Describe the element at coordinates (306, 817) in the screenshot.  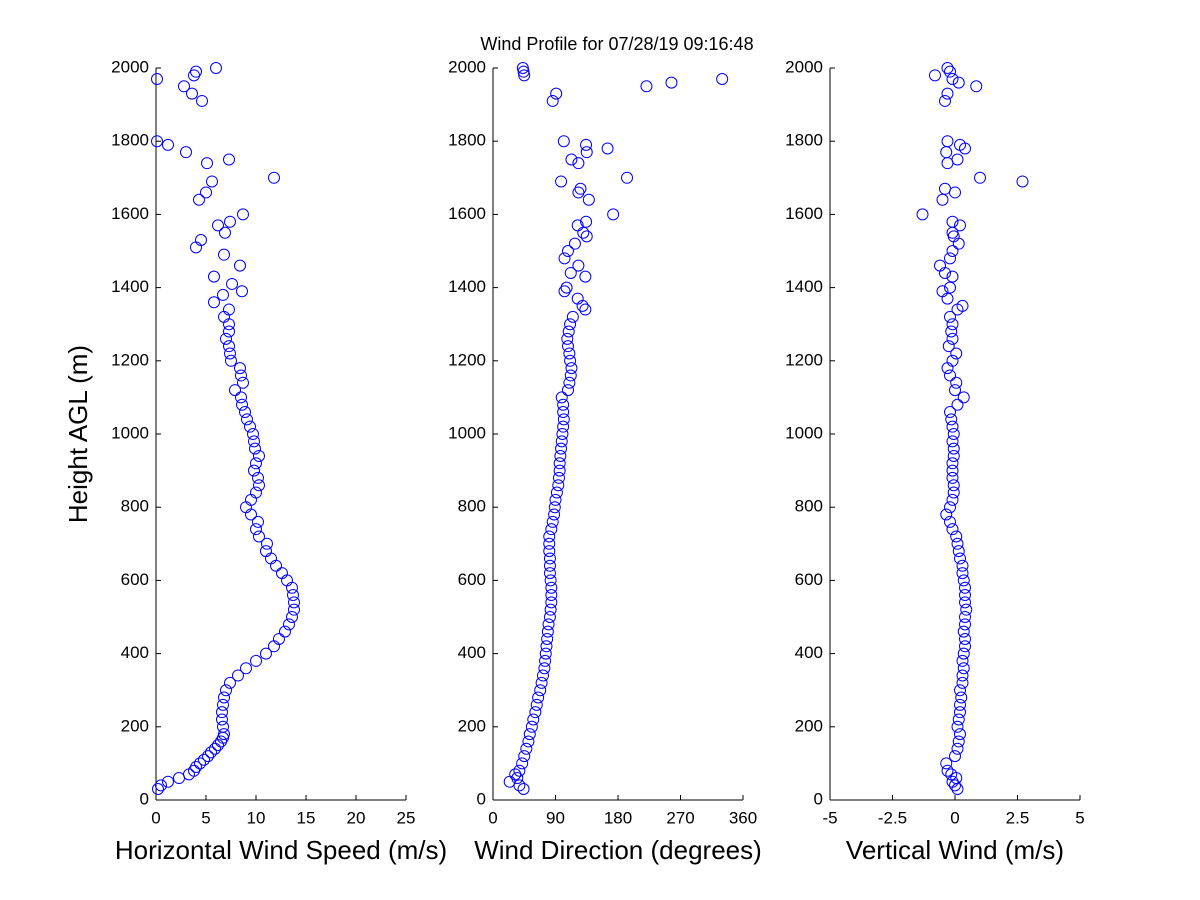
I see `x-tick-label: 15` at that location.